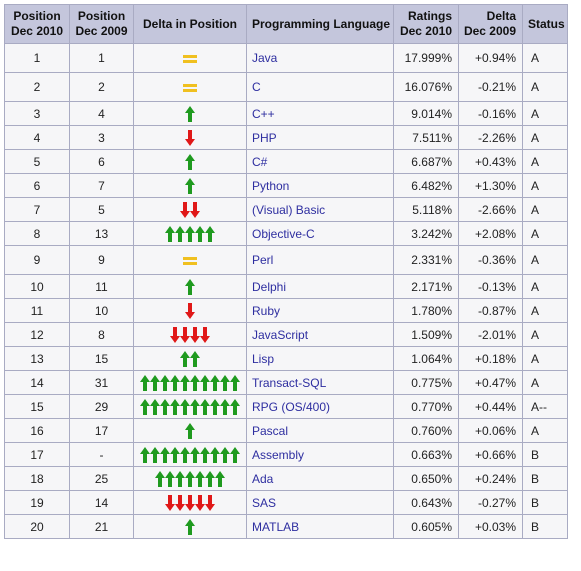 The width and height of the screenshot is (581, 571). What do you see at coordinates (101, 454) in the screenshot?
I see `position-2009-cell: -` at bounding box center [101, 454].